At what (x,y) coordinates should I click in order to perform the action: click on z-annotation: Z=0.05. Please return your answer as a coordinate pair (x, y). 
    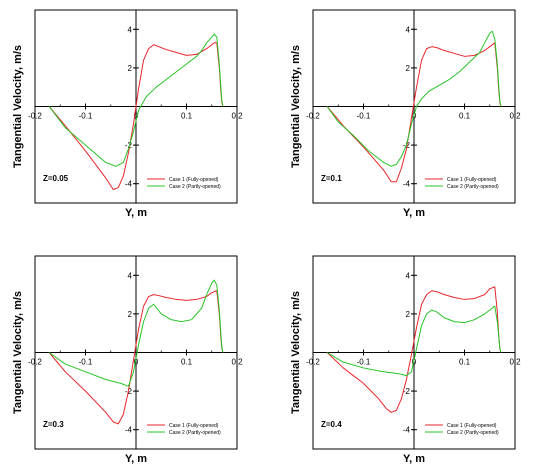
    Looking at the image, I should click on (56, 178).